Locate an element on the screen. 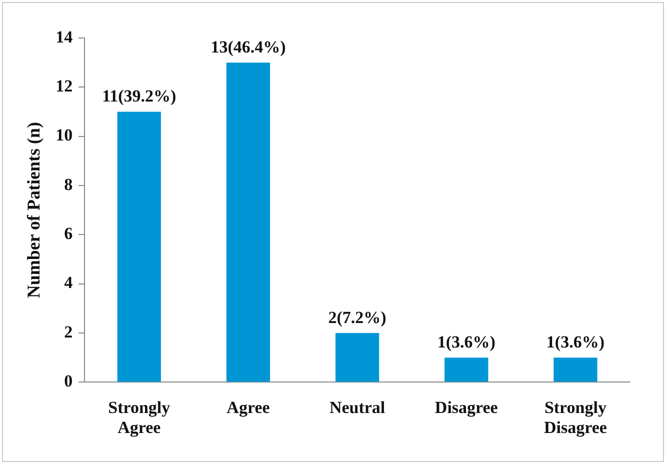 This screenshot has height=471, width=668. x-tick-label: Disagree is located at coordinates (466, 407).